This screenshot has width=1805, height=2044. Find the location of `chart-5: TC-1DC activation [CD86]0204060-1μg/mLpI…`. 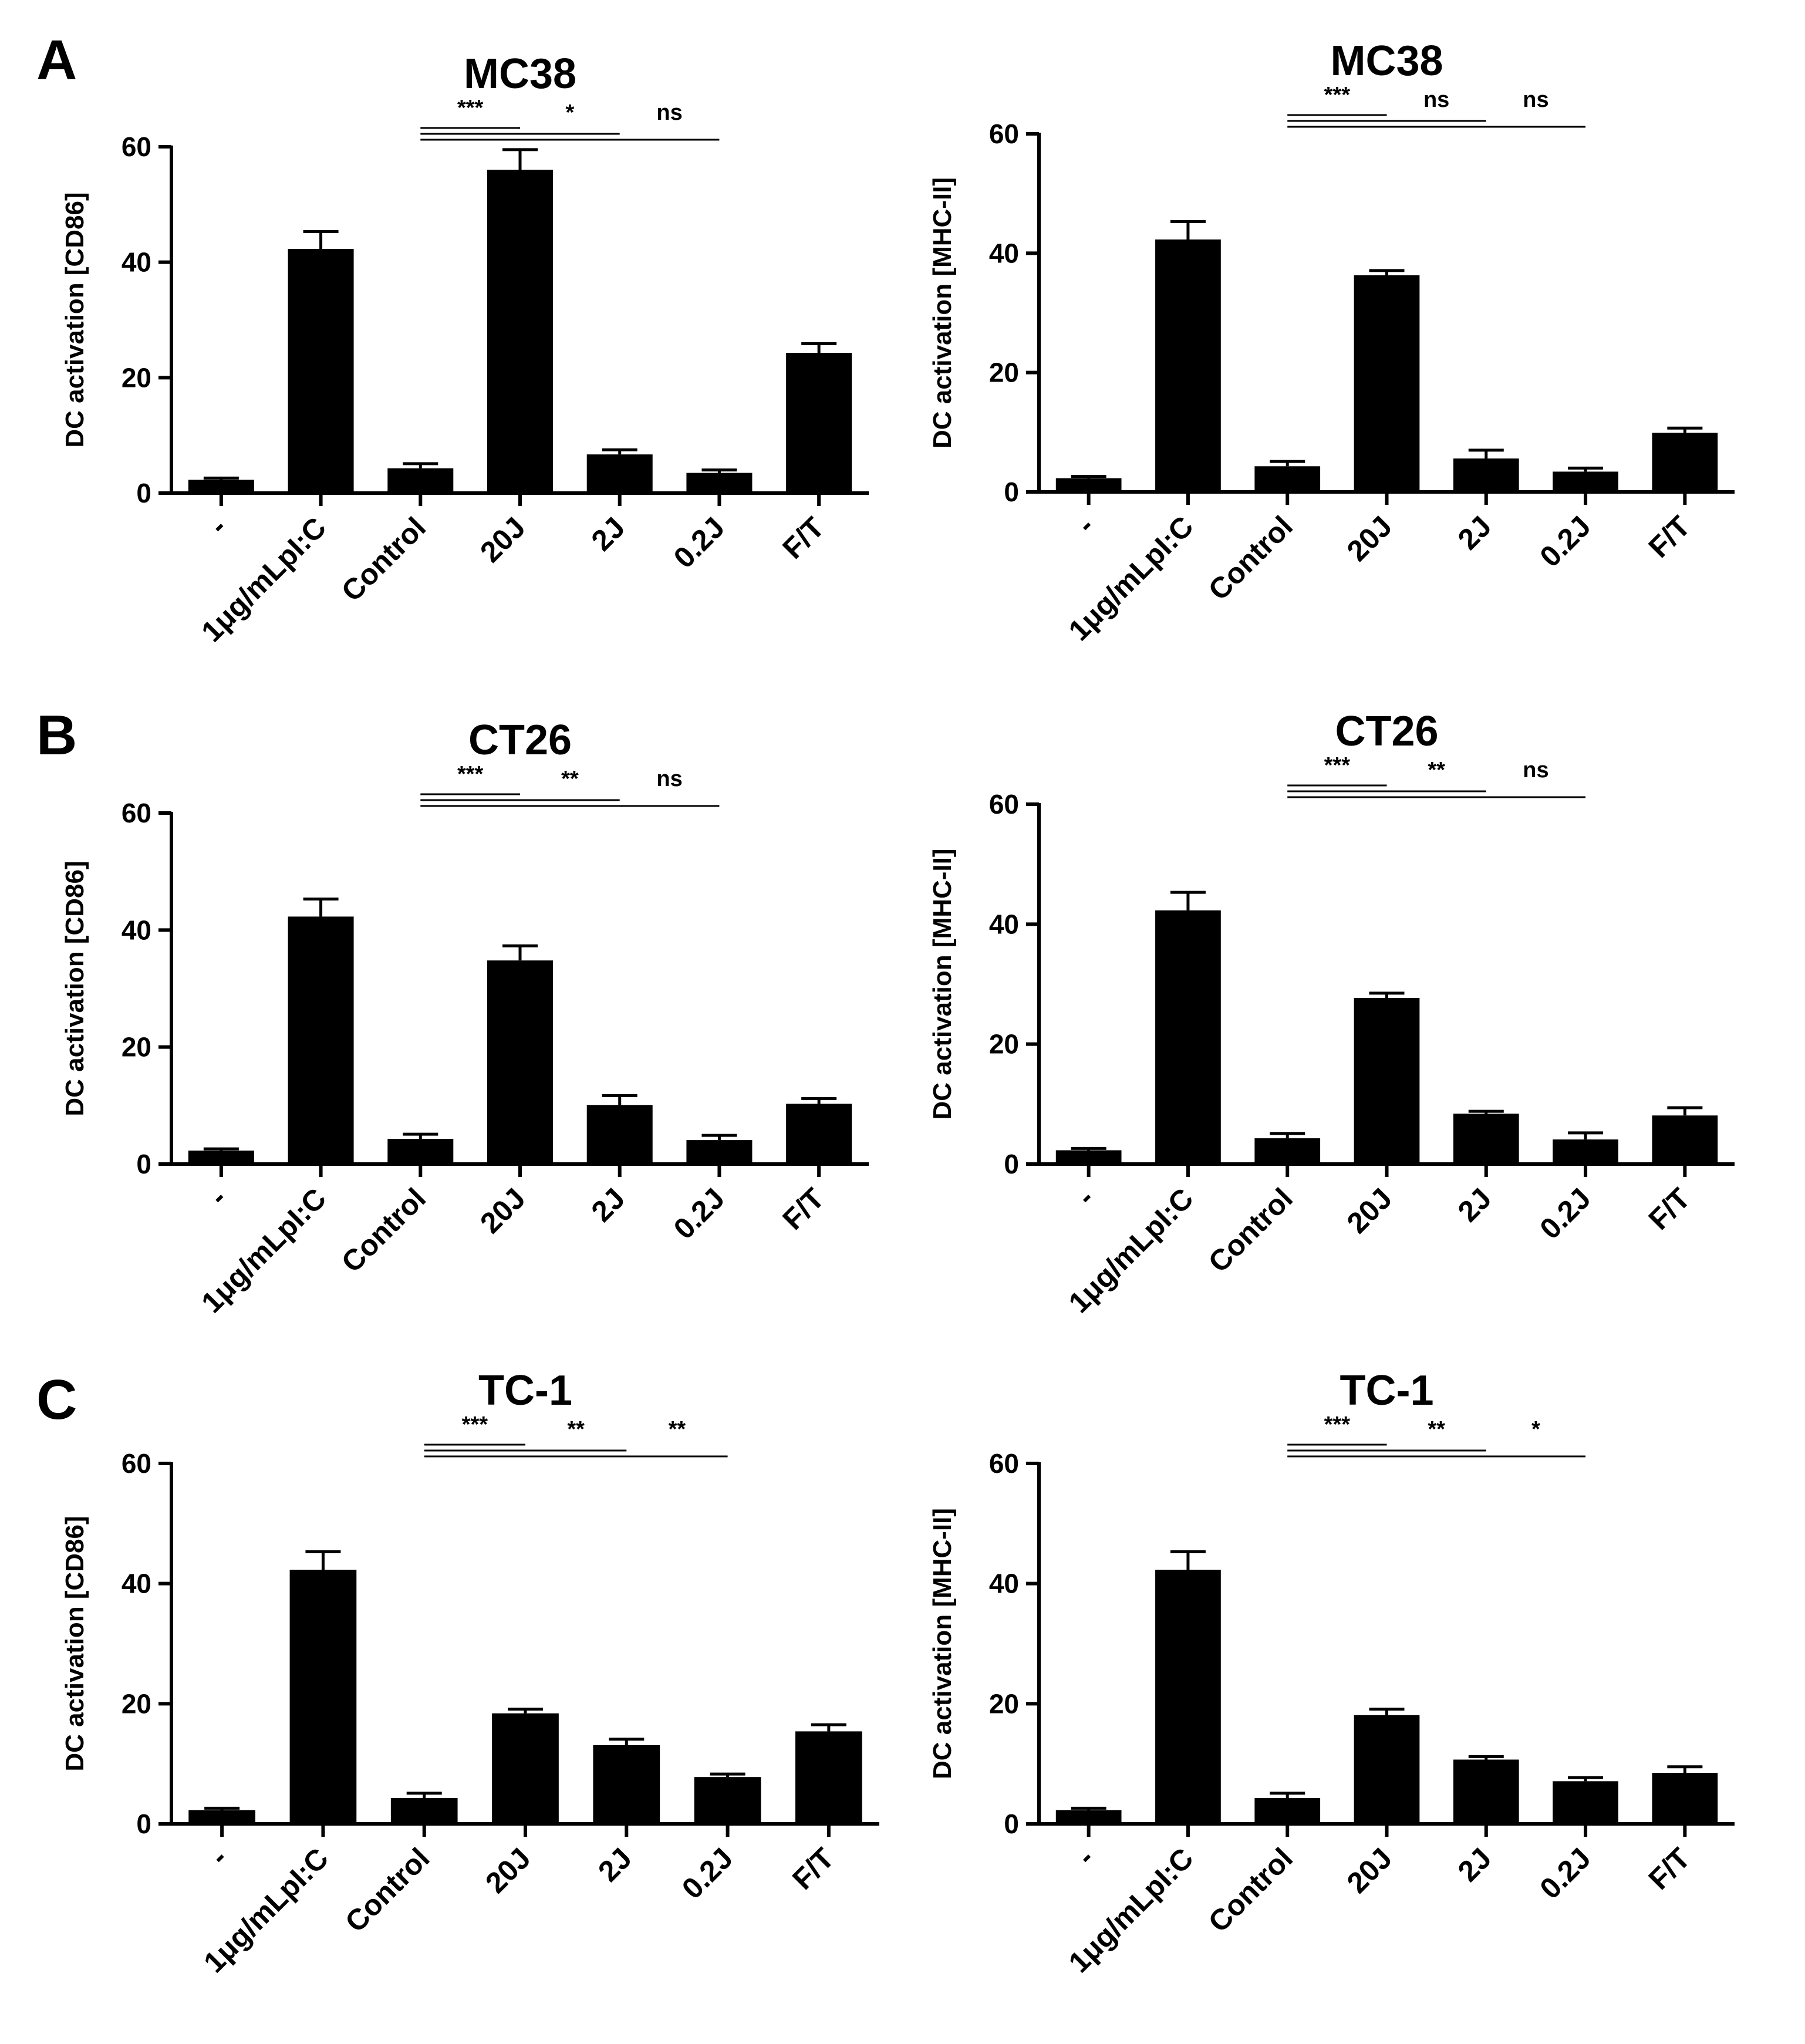

chart-5: TC-1DC activation [CD86]0204060-1μg/mLpI… is located at coordinates (469, 1673).